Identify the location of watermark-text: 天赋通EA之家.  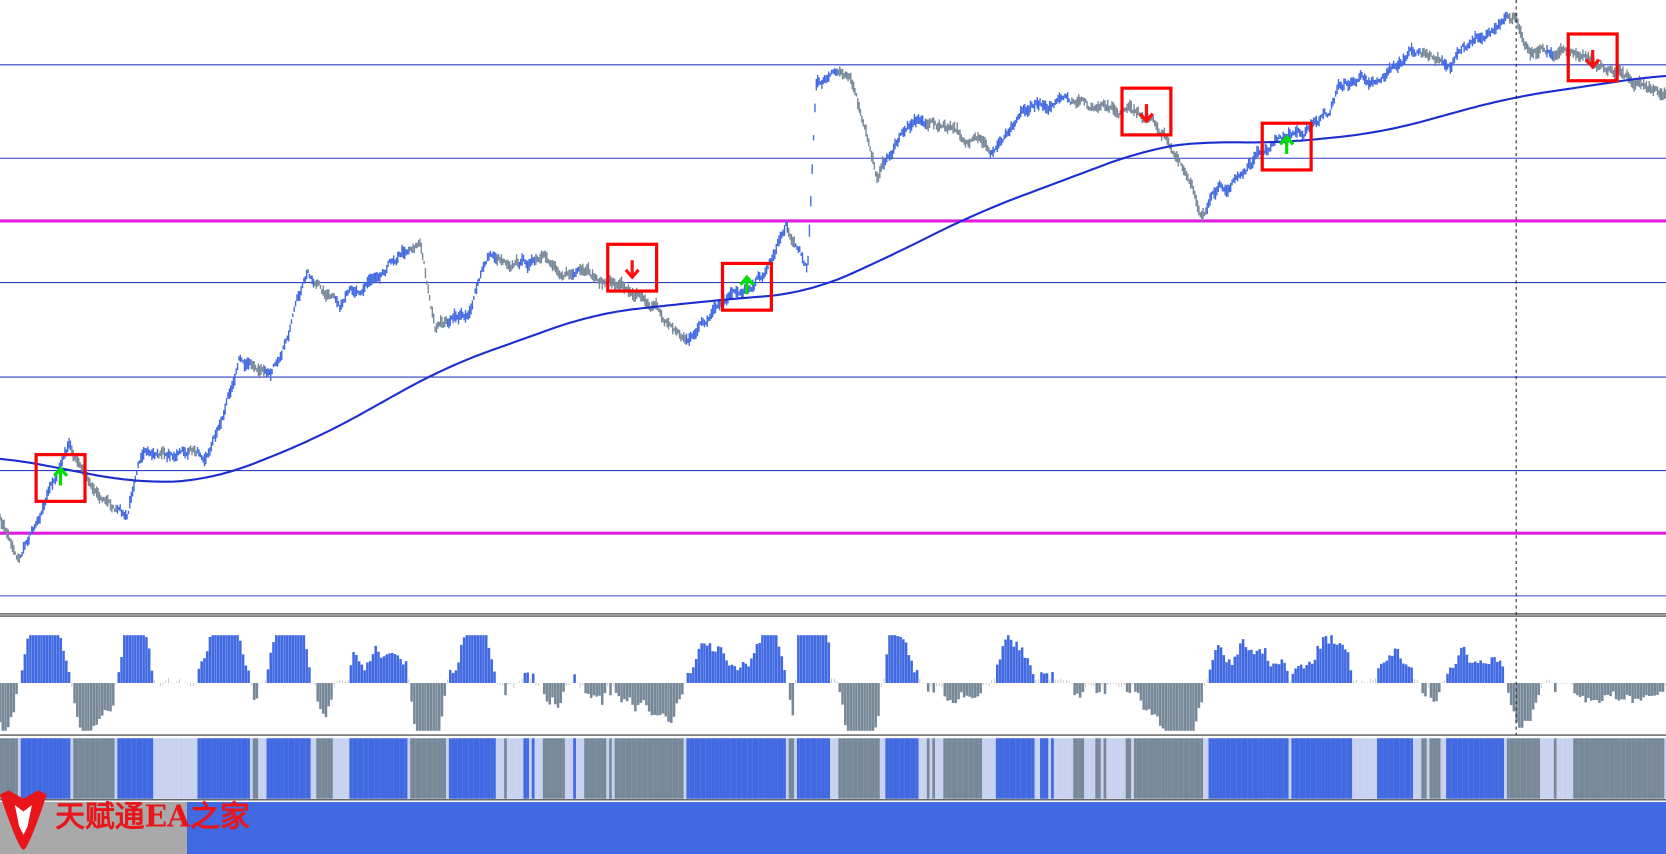
(152, 816).